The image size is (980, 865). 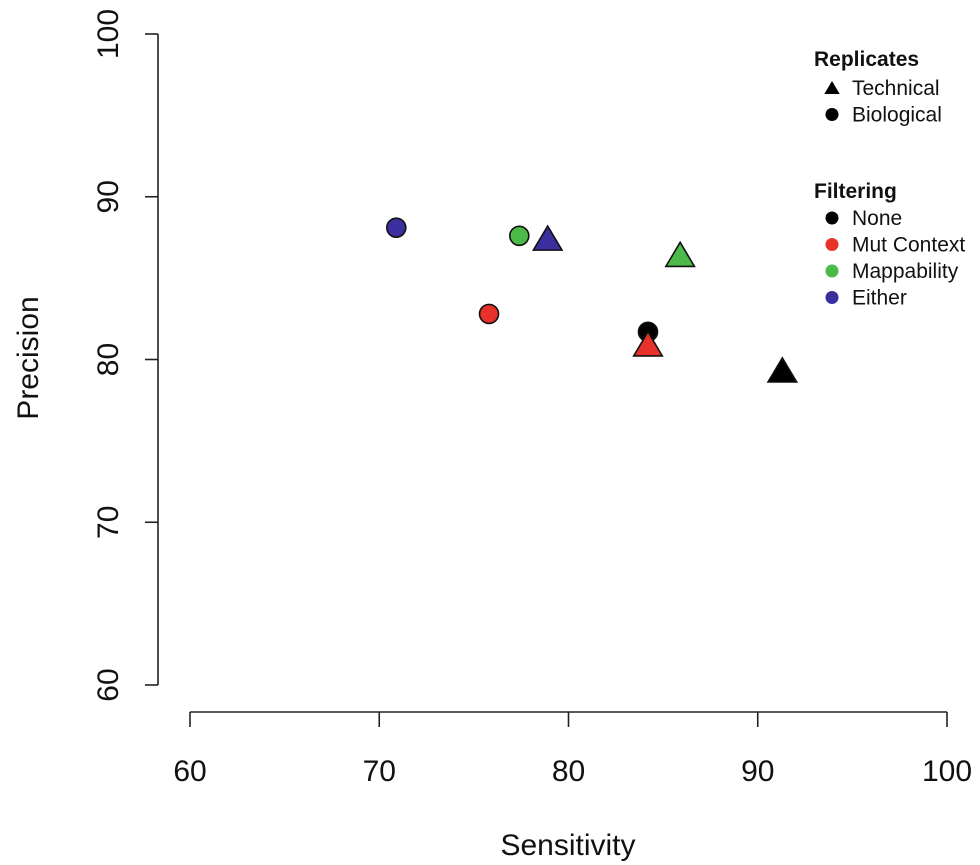 I want to click on legend-label: Technical, so click(x=896, y=88).